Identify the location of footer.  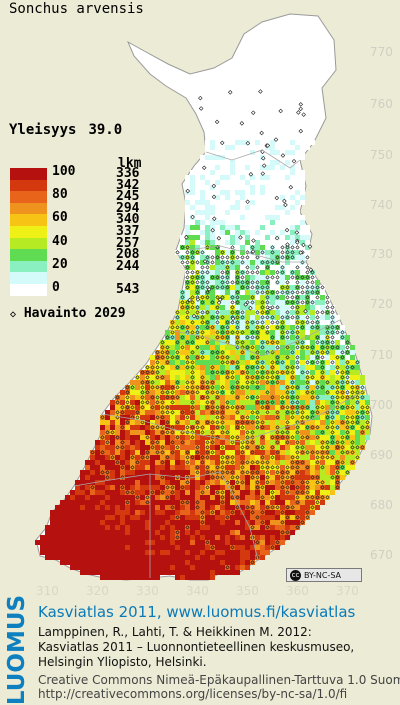
(200, 651).